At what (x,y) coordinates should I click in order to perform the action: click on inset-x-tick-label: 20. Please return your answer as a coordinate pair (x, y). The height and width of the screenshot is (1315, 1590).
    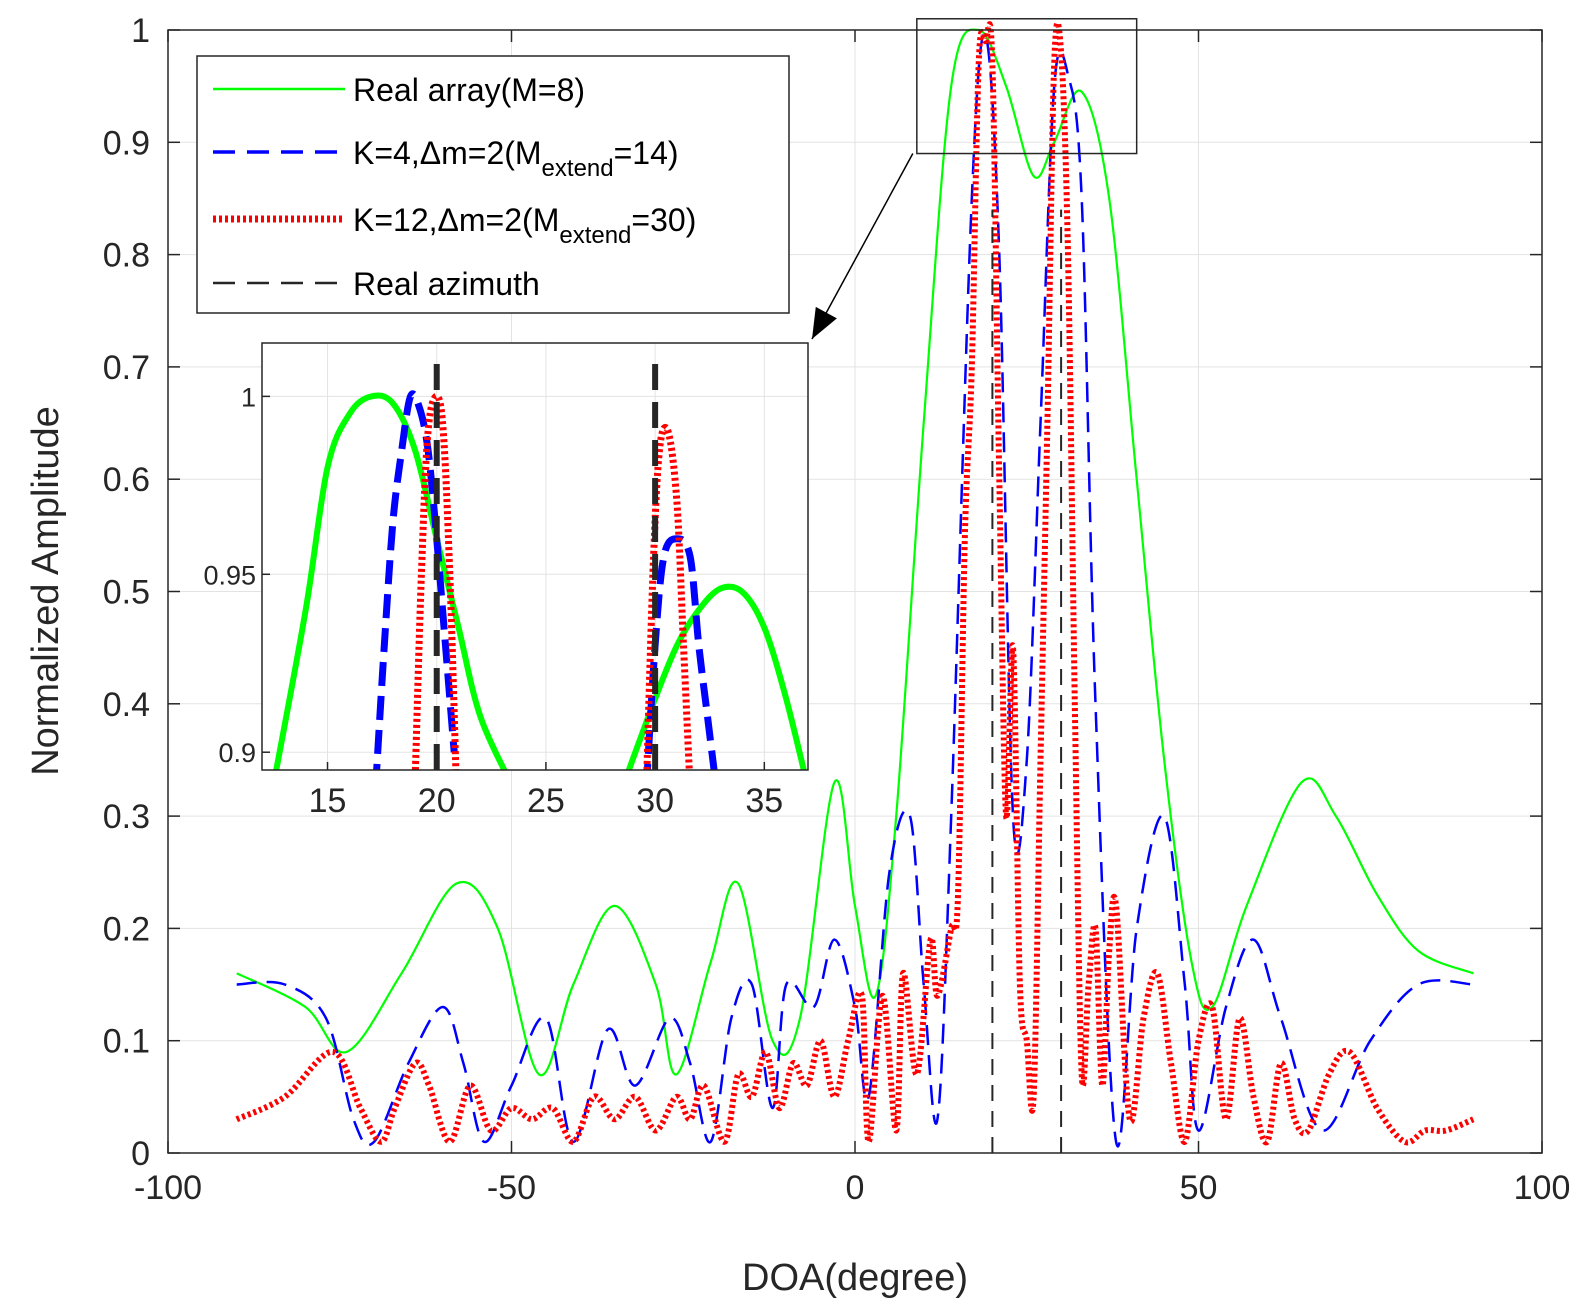
    Looking at the image, I should click on (437, 801).